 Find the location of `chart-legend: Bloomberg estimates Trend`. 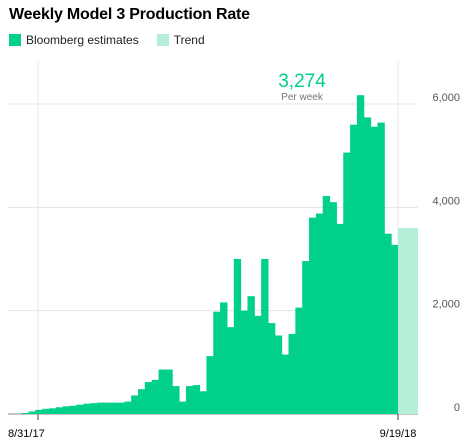

chart-legend: Bloomberg estimates Trend is located at coordinates (116, 40).